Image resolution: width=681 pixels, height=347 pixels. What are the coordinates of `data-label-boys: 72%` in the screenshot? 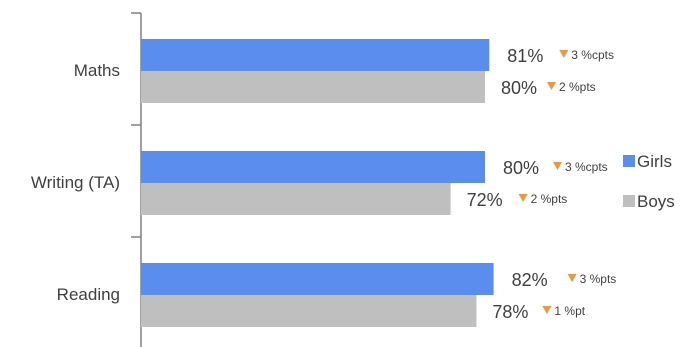 It's located at (485, 200).